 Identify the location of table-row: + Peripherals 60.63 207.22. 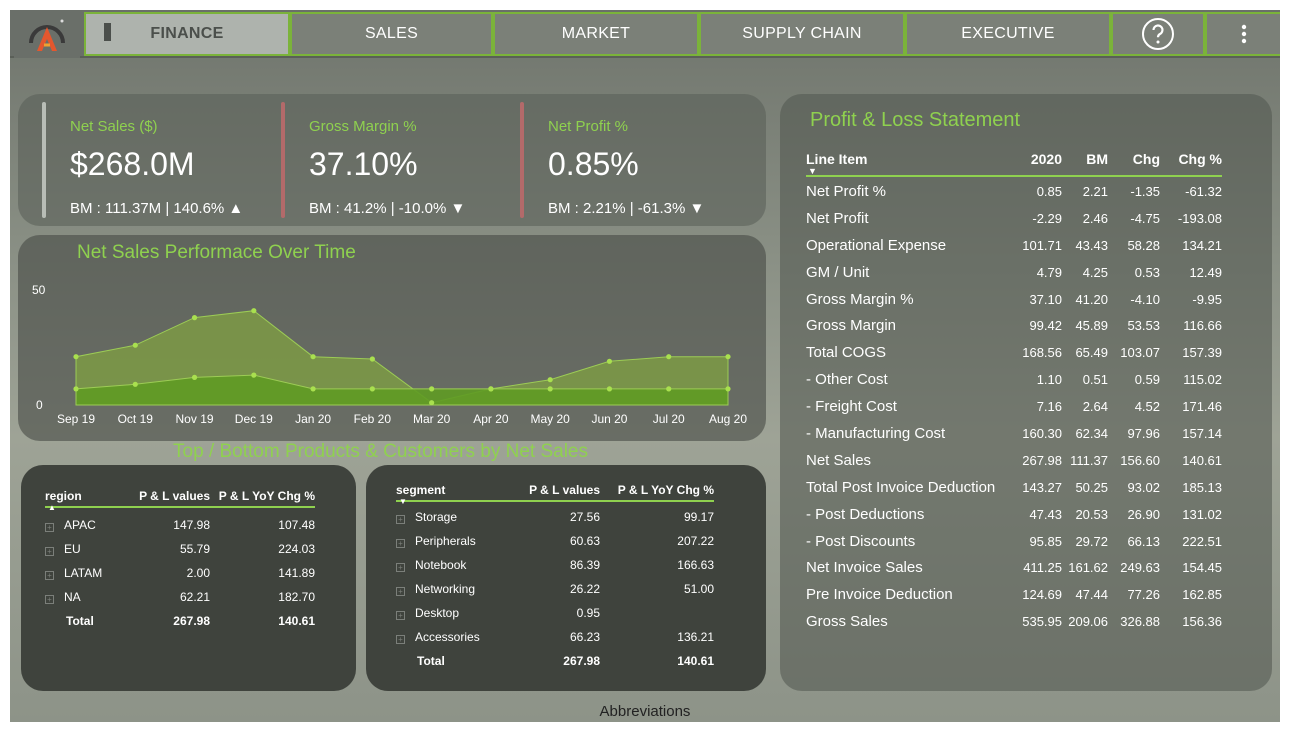
(555, 541).